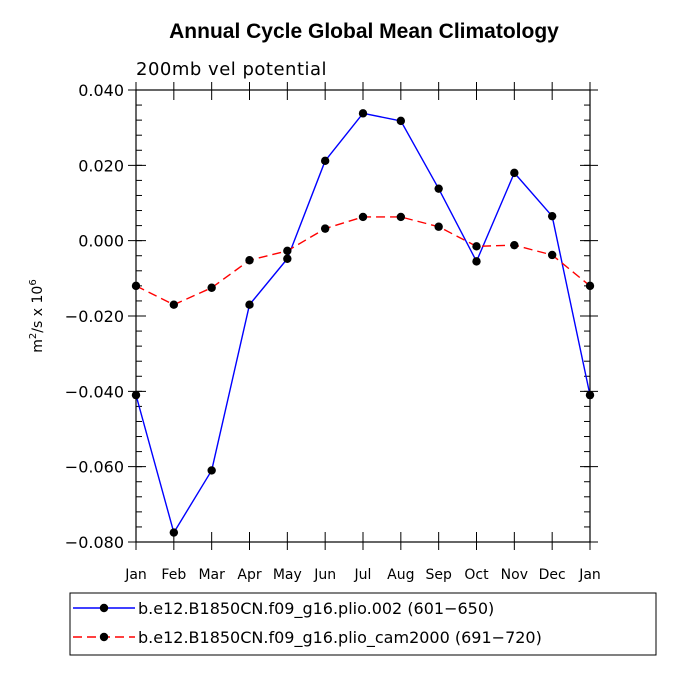 This screenshot has height=676, width=675. What do you see at coordinates (364, 31) in the screenshot?
I see `chart-title: Annual Cycle Global Mean Climatology` at bounding box center [364, 31].